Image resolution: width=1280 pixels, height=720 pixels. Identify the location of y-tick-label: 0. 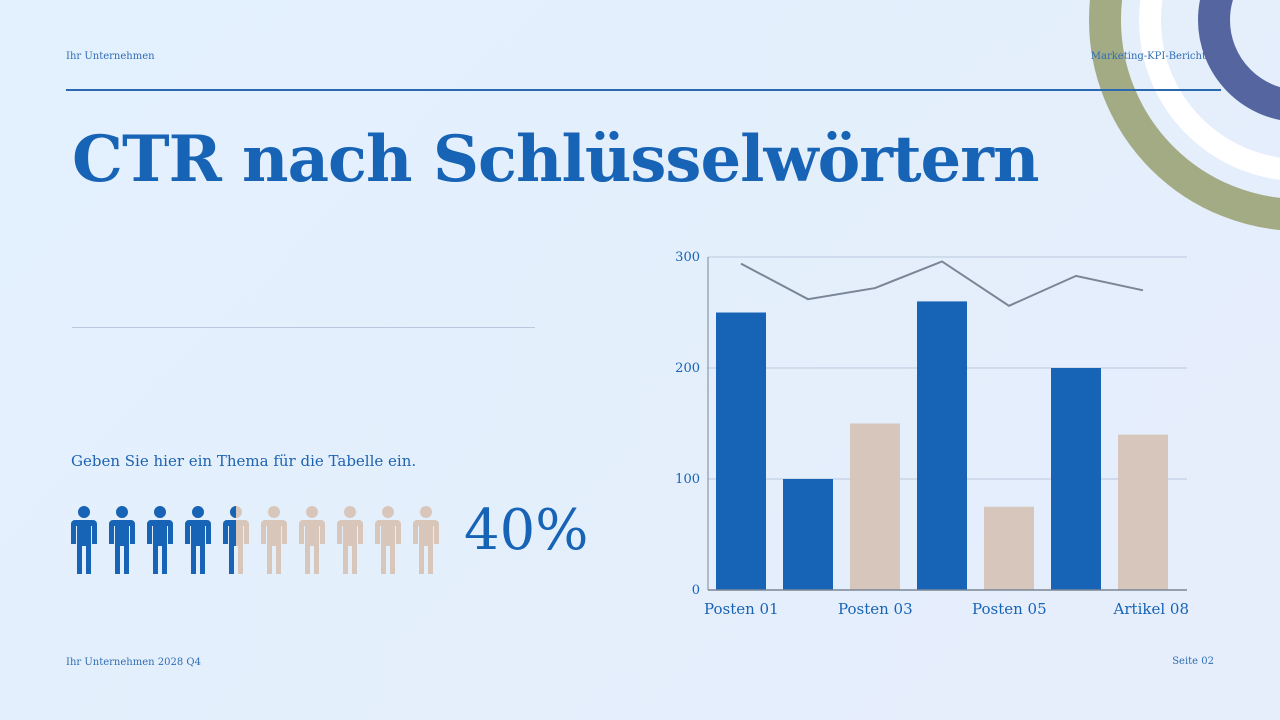
(696, 590).